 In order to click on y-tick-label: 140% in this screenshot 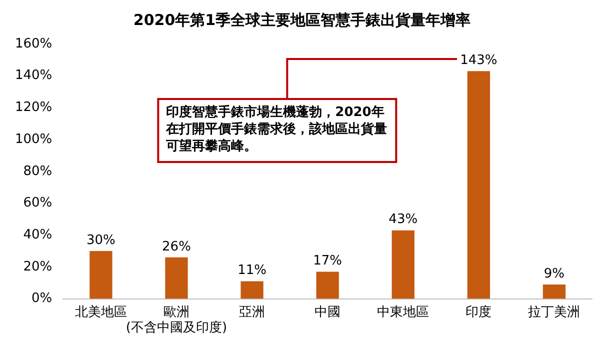, I will do `click(33, 76)`.